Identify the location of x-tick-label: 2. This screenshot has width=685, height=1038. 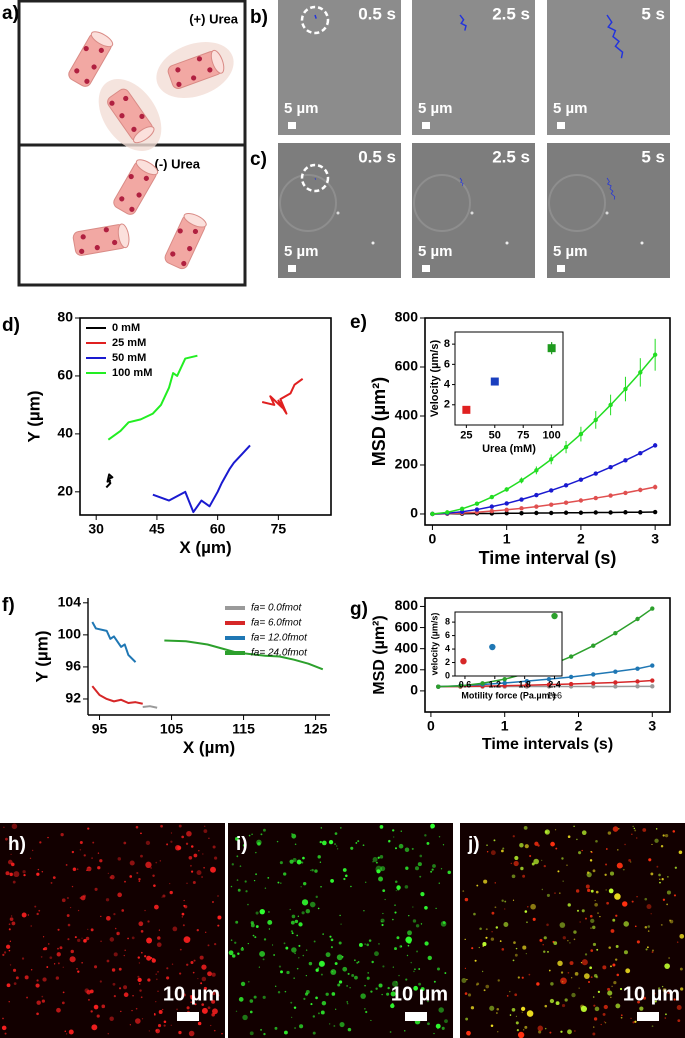
(579, 726).